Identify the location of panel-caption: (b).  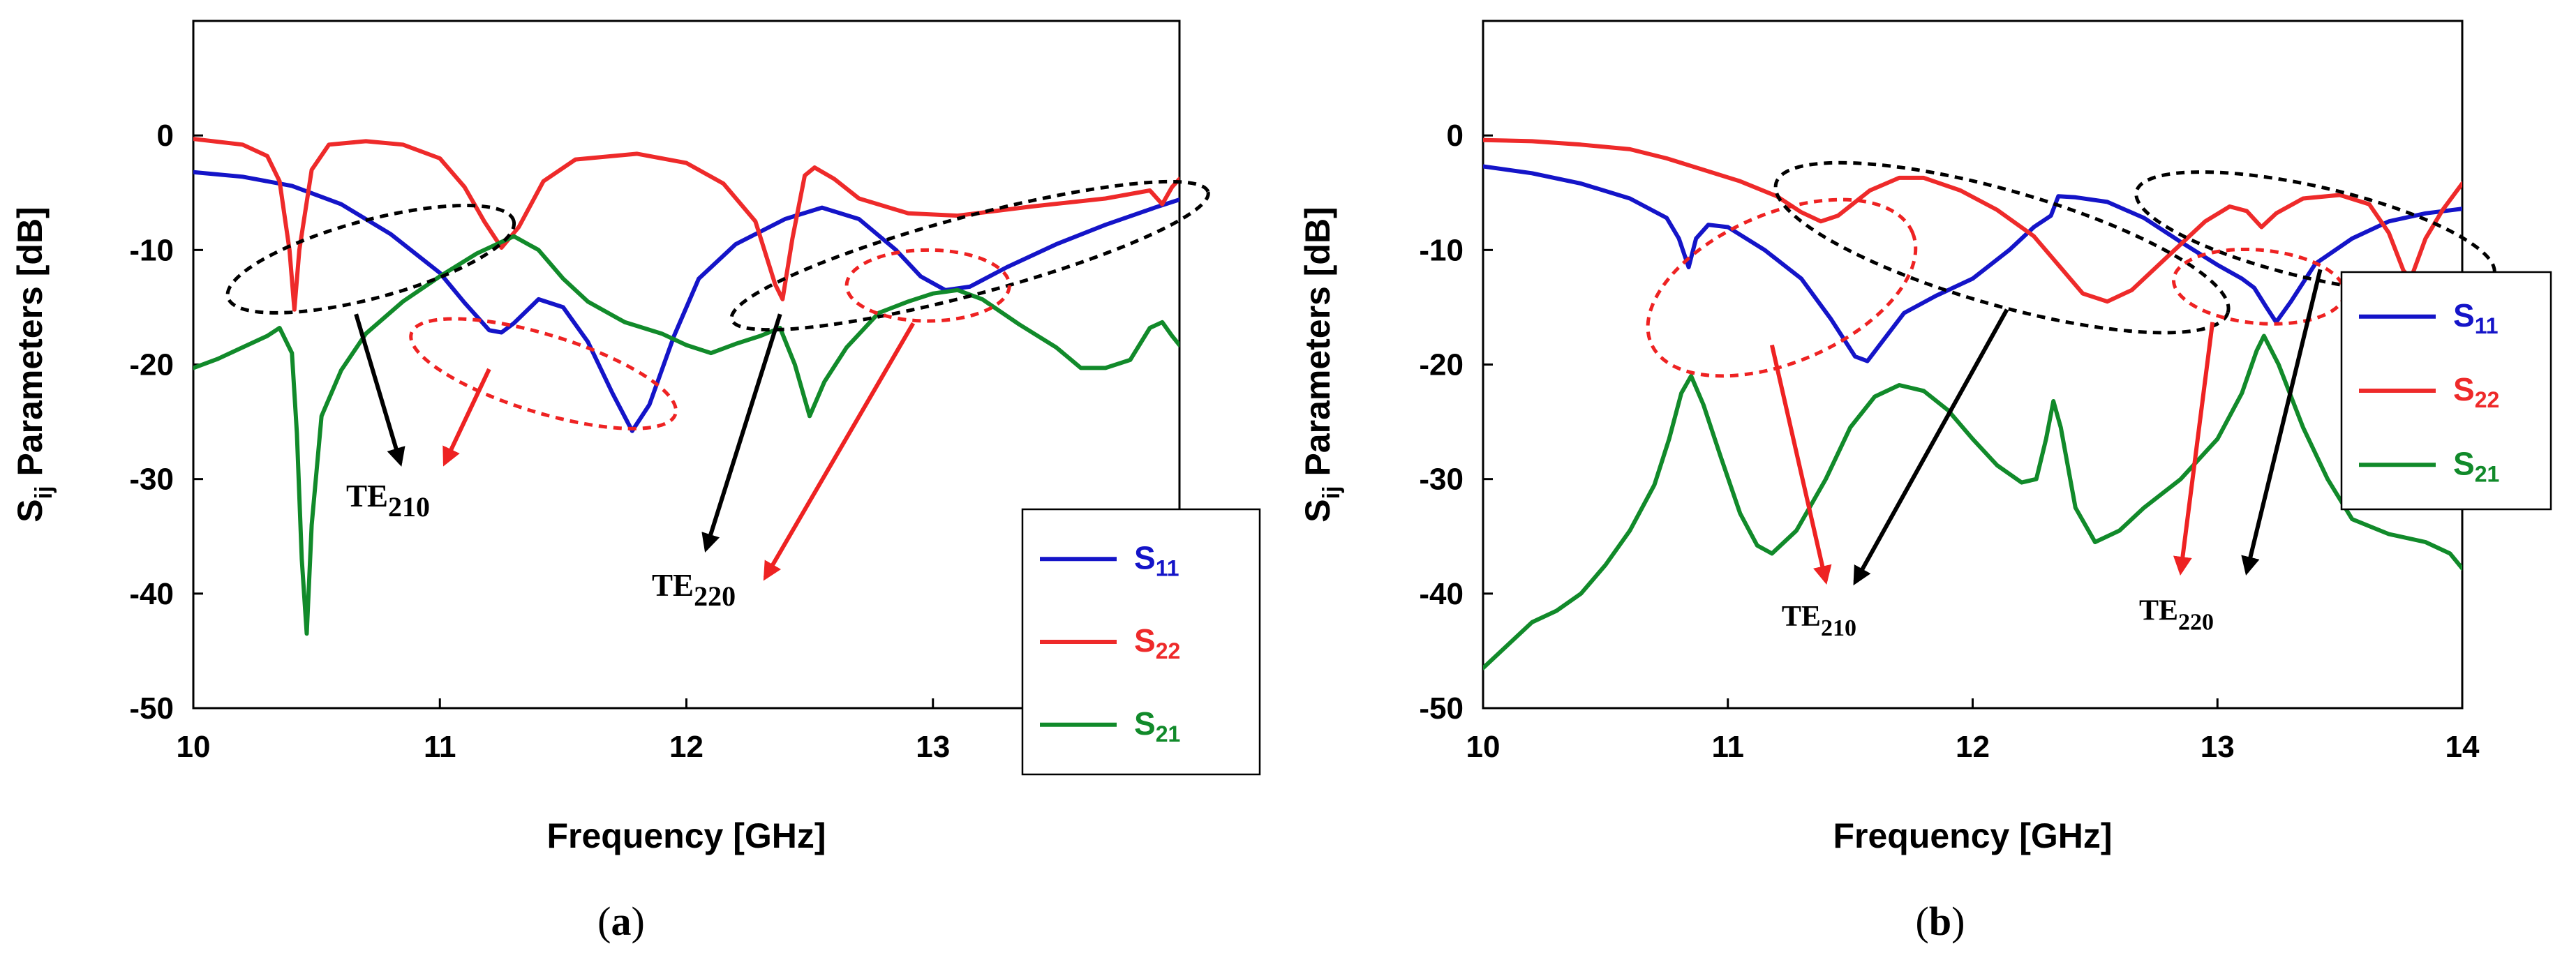
(1940, 921).